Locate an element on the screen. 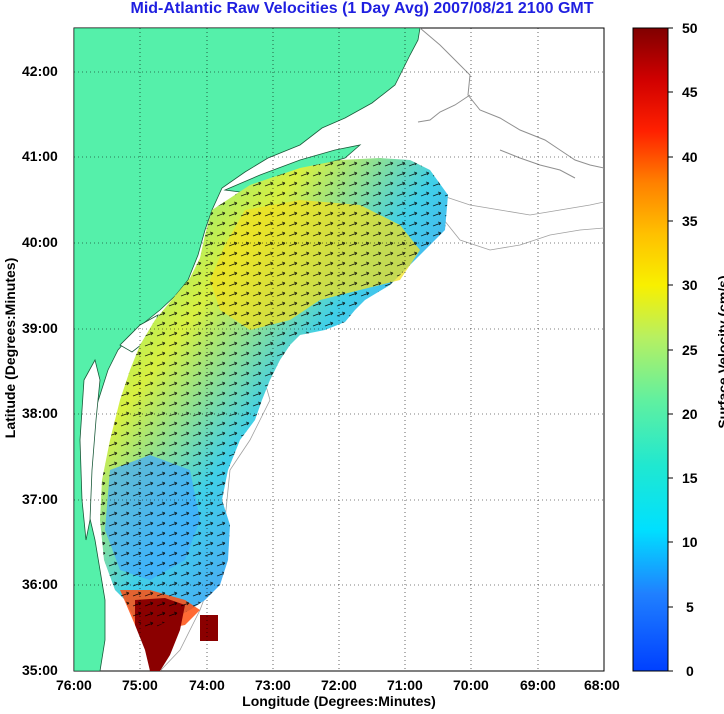  x-tick-label: 75:00 is located at coordinates (140, 685).